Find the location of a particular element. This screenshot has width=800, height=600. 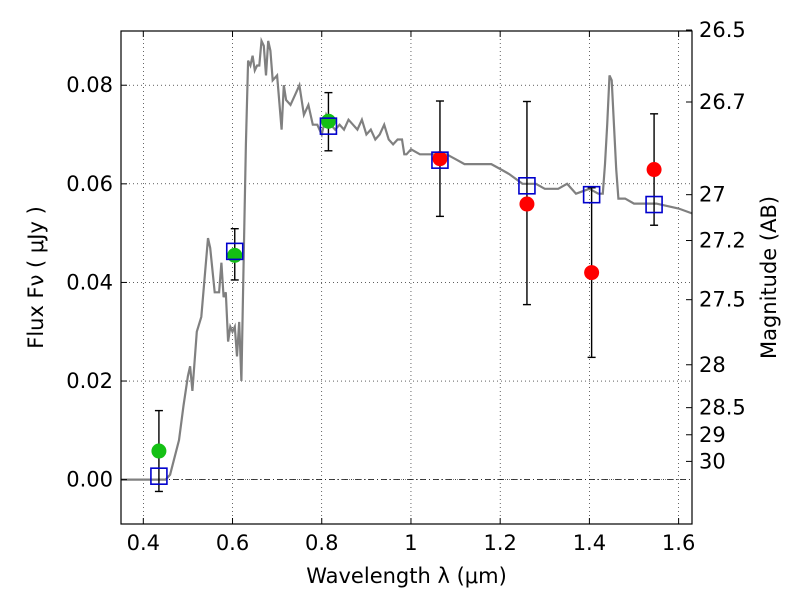

y-tick-label: 0.08 is located at coordinates (89, 85).